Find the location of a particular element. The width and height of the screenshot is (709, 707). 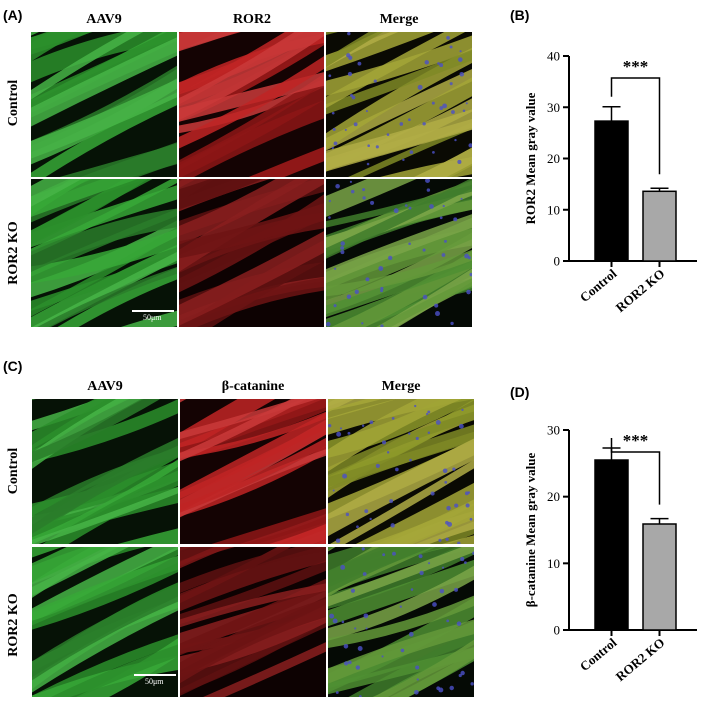

panel-letter-d: (D) is located at coordinates (520, 392).